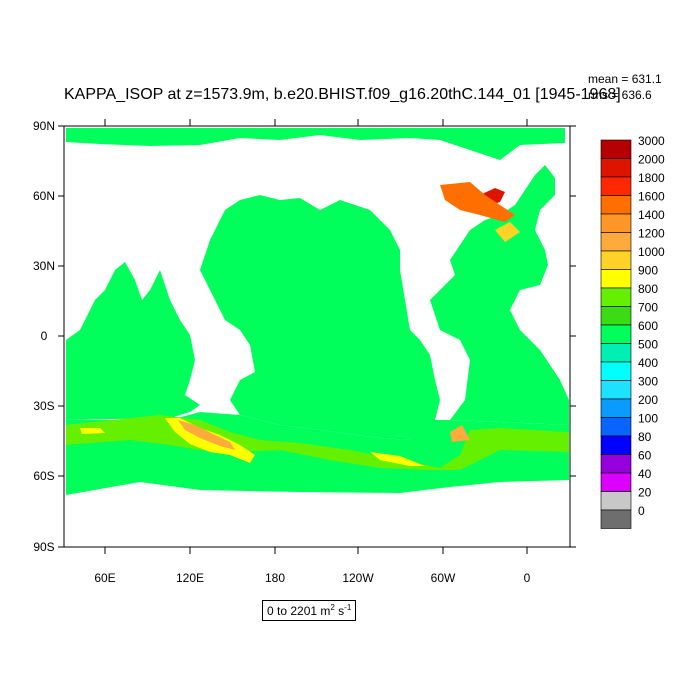 The width and height of the screenshot is (700, 700). What do you see at coordinates (625, 79) in the screenshot?
I see `mean-stat: mean = 631.1` at bounding box center [625, 79].